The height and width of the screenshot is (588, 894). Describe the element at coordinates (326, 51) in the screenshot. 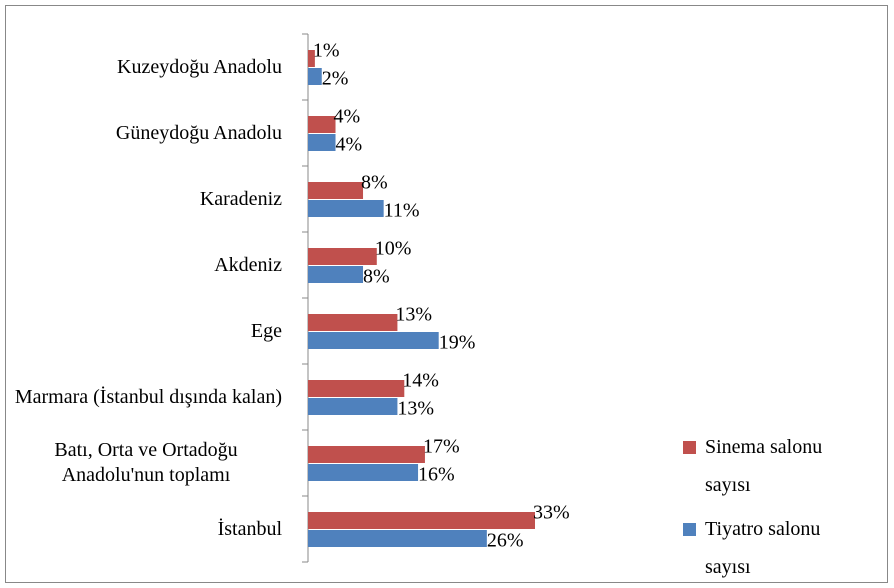

I see `data-label: 1%` at that location.